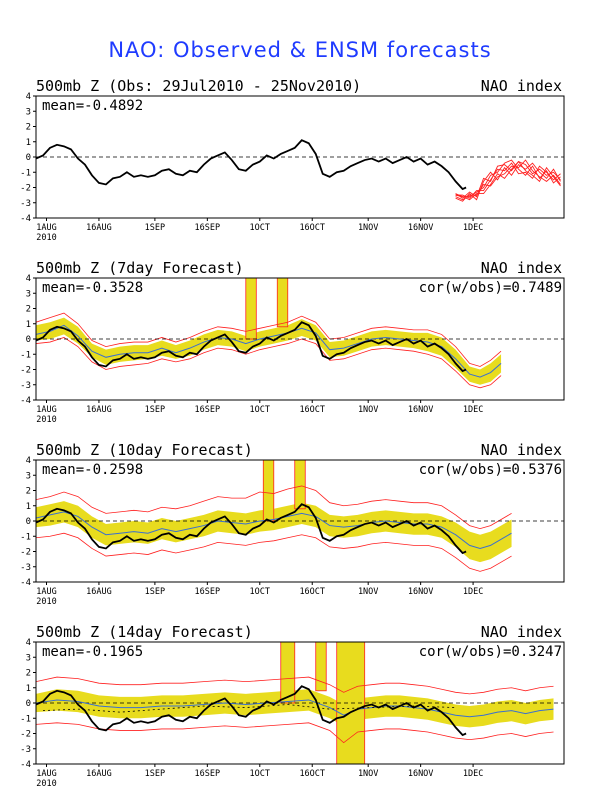 Image resolution: width=600 pixels, height=800 pixels. Describe the element at coordinates (198, 86) in the screenshot. I see `panel-title: 500mb Z (Obs: 29Jul2010 - 25Nov2010)` at that location.